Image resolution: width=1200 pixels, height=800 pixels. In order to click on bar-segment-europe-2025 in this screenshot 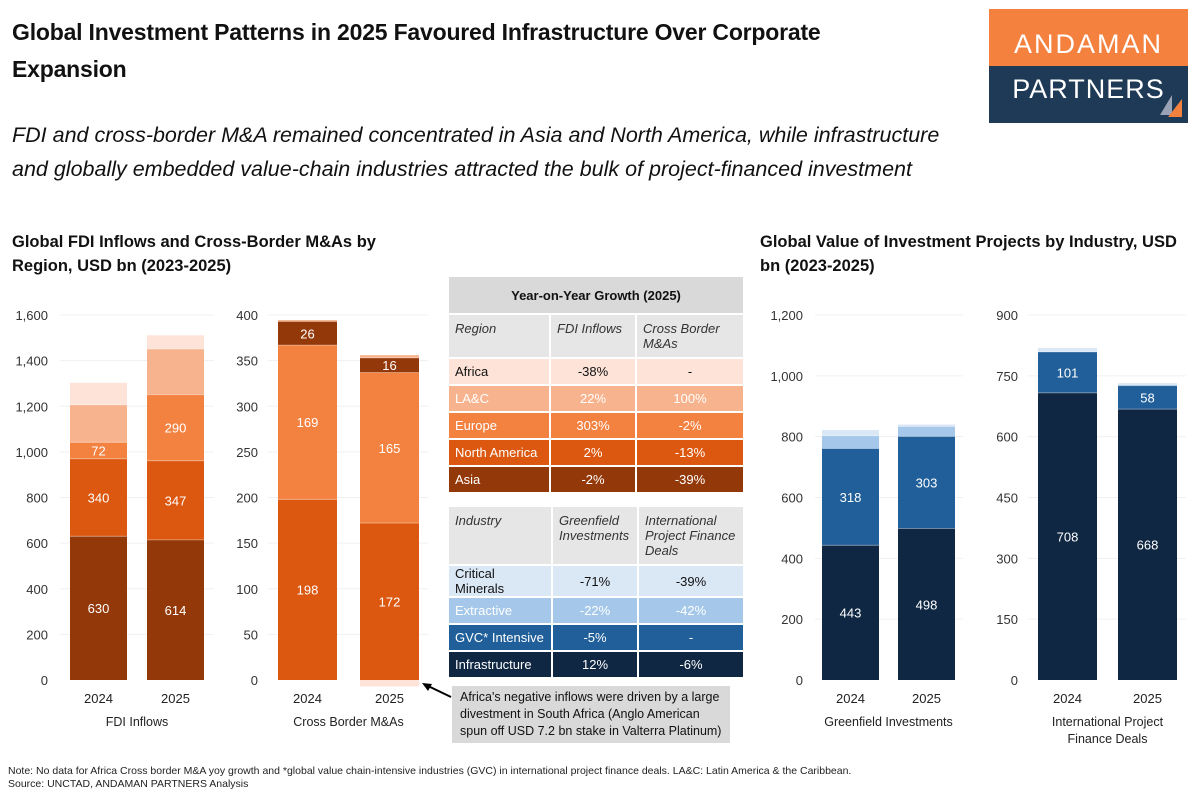, I will do `click(175, 427)`.